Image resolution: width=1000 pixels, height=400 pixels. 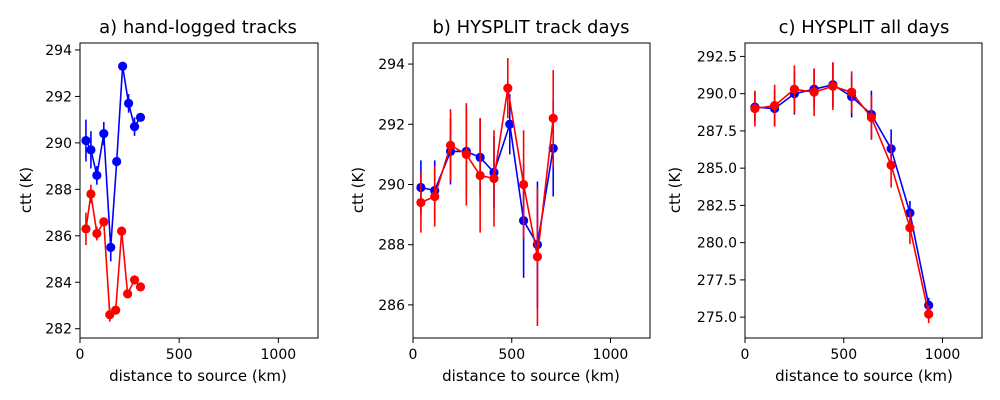 What do you see at coordinates (198, 27) in the screenshot?
I see `panel-a-title: a) hand-logged tracks` at bounding box center [198, 27].